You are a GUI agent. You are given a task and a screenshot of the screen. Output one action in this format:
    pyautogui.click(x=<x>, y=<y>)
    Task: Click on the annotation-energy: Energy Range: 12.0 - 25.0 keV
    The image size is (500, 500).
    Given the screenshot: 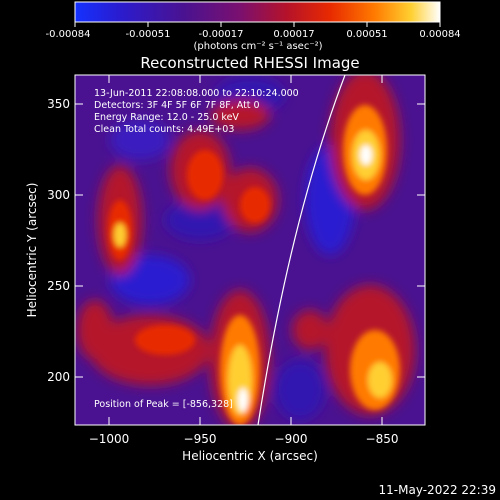 What is the action you would take?
    pyautogui.click(x=166, y=117)
    